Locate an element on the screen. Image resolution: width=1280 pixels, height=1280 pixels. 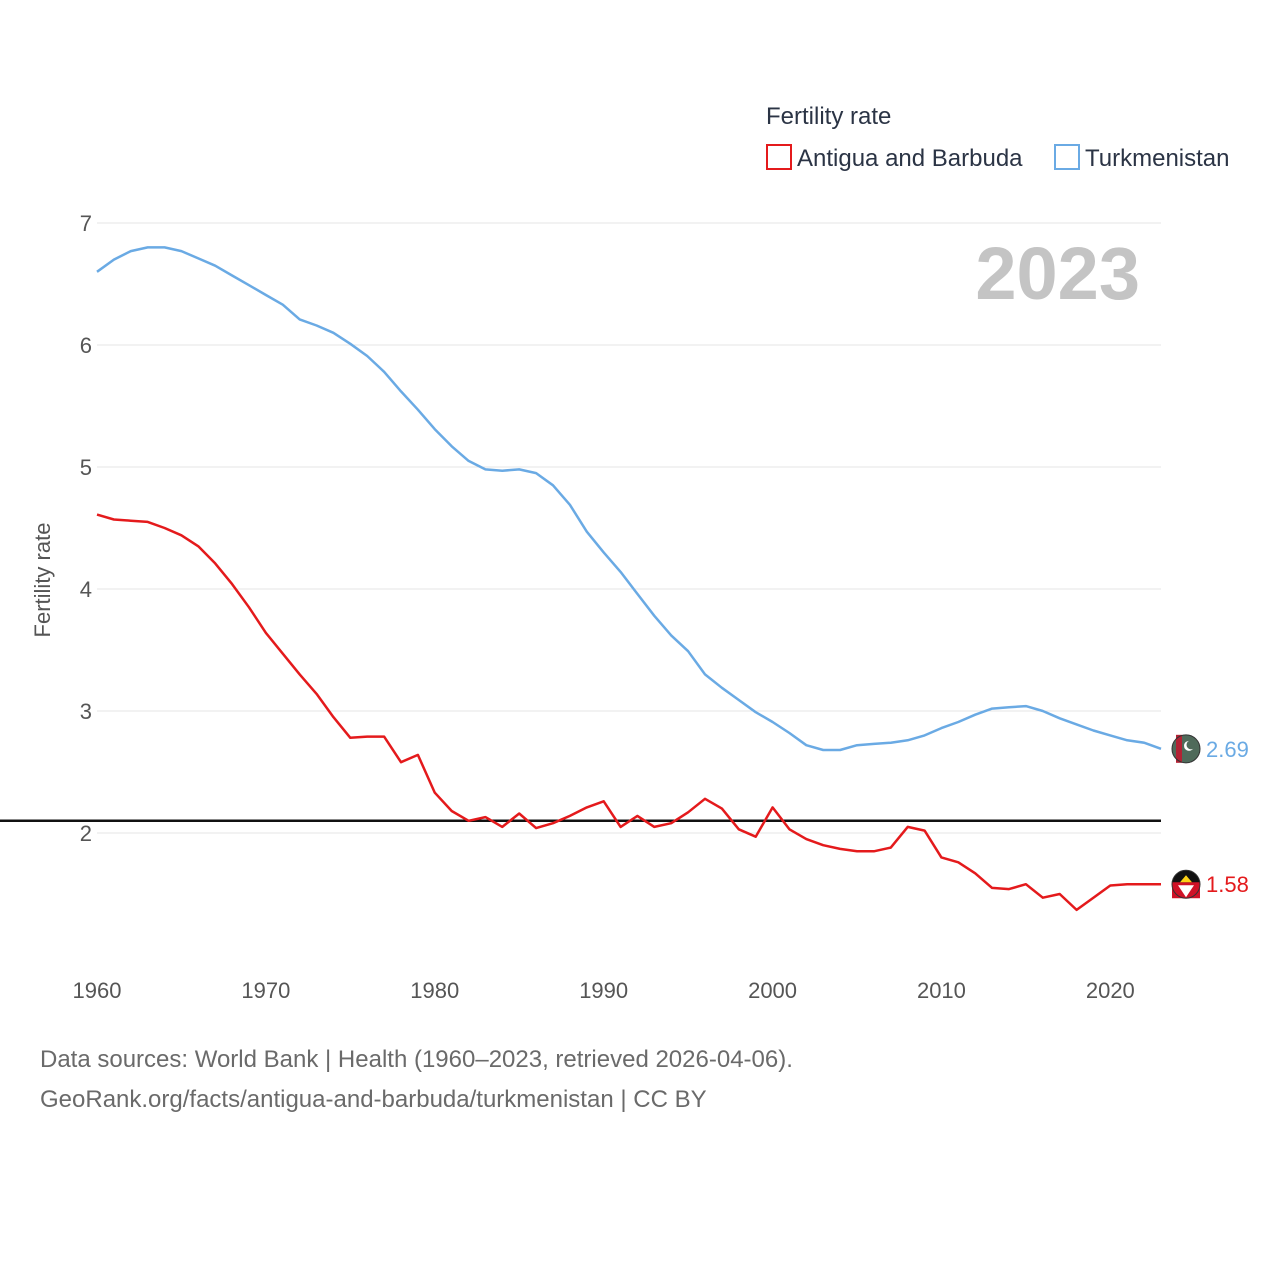
legend-label-antigua-and-barbuda: Antigua and Barbuda is located at coordinates (910, 158).